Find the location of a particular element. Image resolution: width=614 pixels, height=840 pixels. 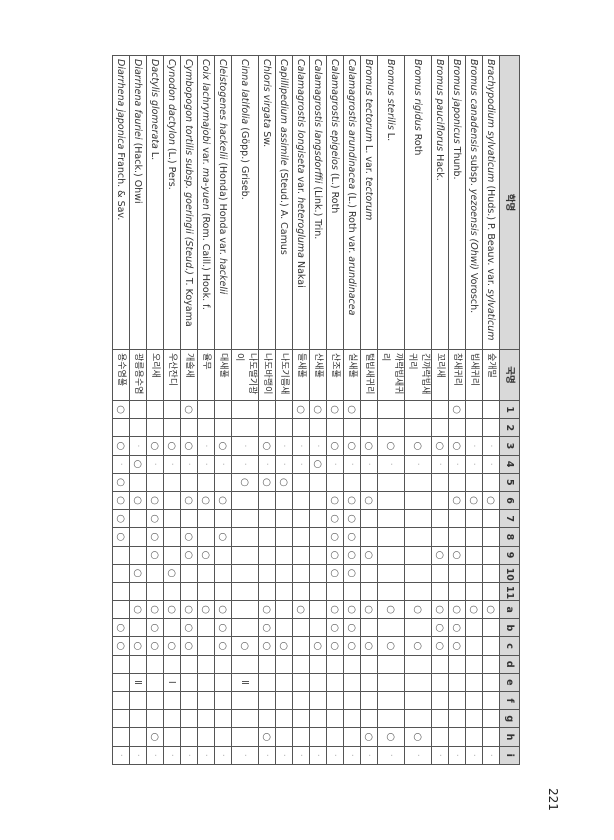

scientific-name: Bromus tectorum L. var. tectorum is located at coordinates (369, 202).